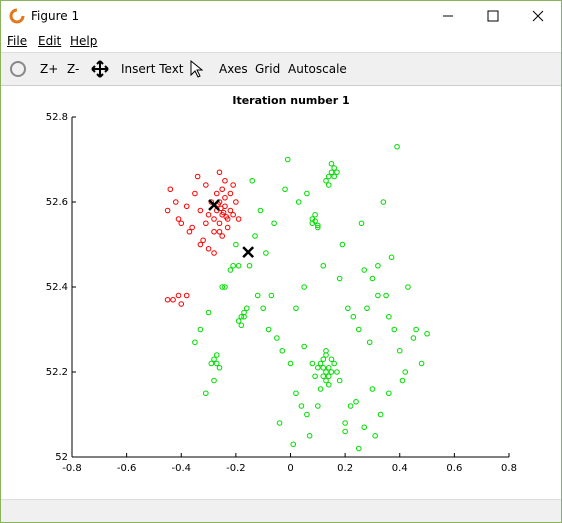 The width and height of the screenshot is (562, 523). Describe the element at coordinates (57, 372) in the screenshot. I see `y-tick-label: 52.2` at that location.